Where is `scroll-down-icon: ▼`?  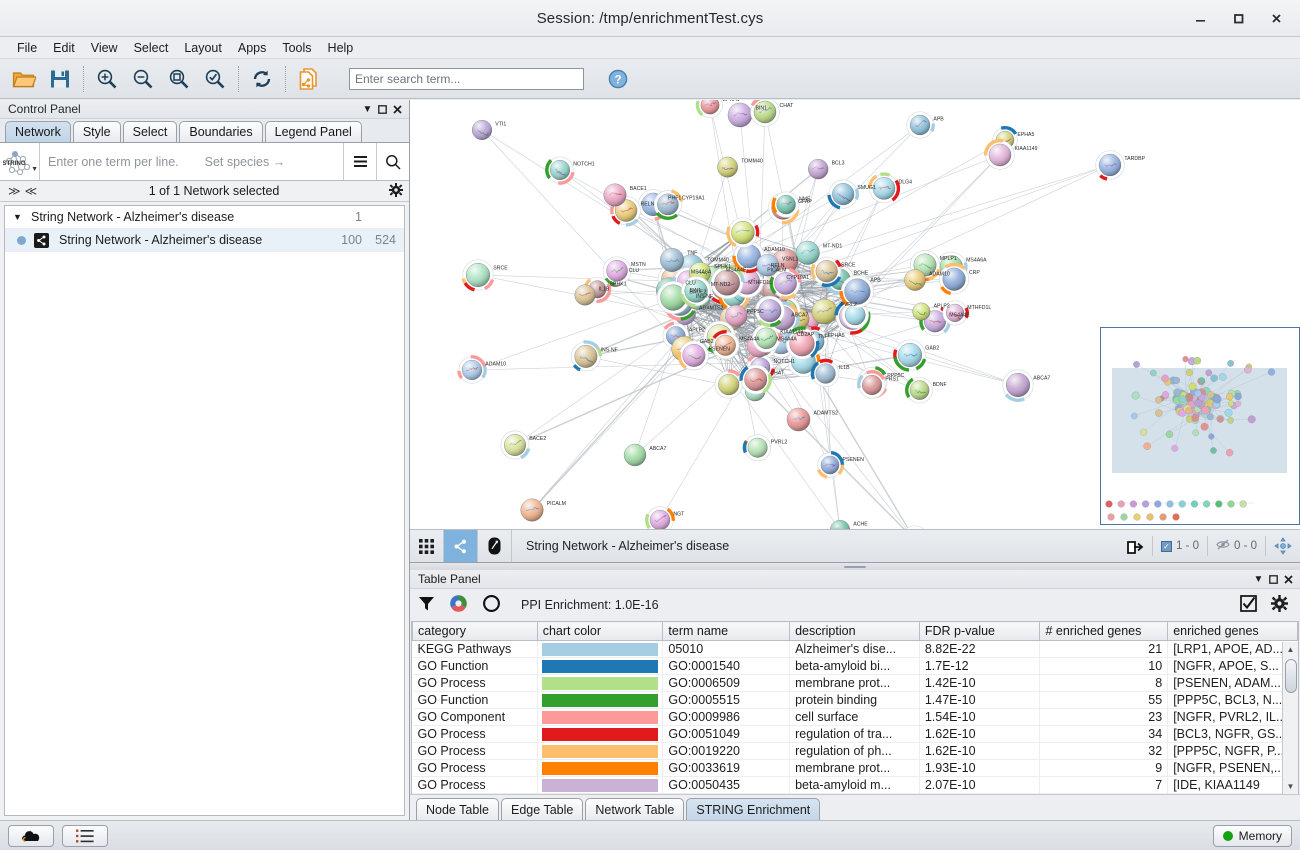 scroll-down-icon: ▼ is located at coordinates (1290, 786).